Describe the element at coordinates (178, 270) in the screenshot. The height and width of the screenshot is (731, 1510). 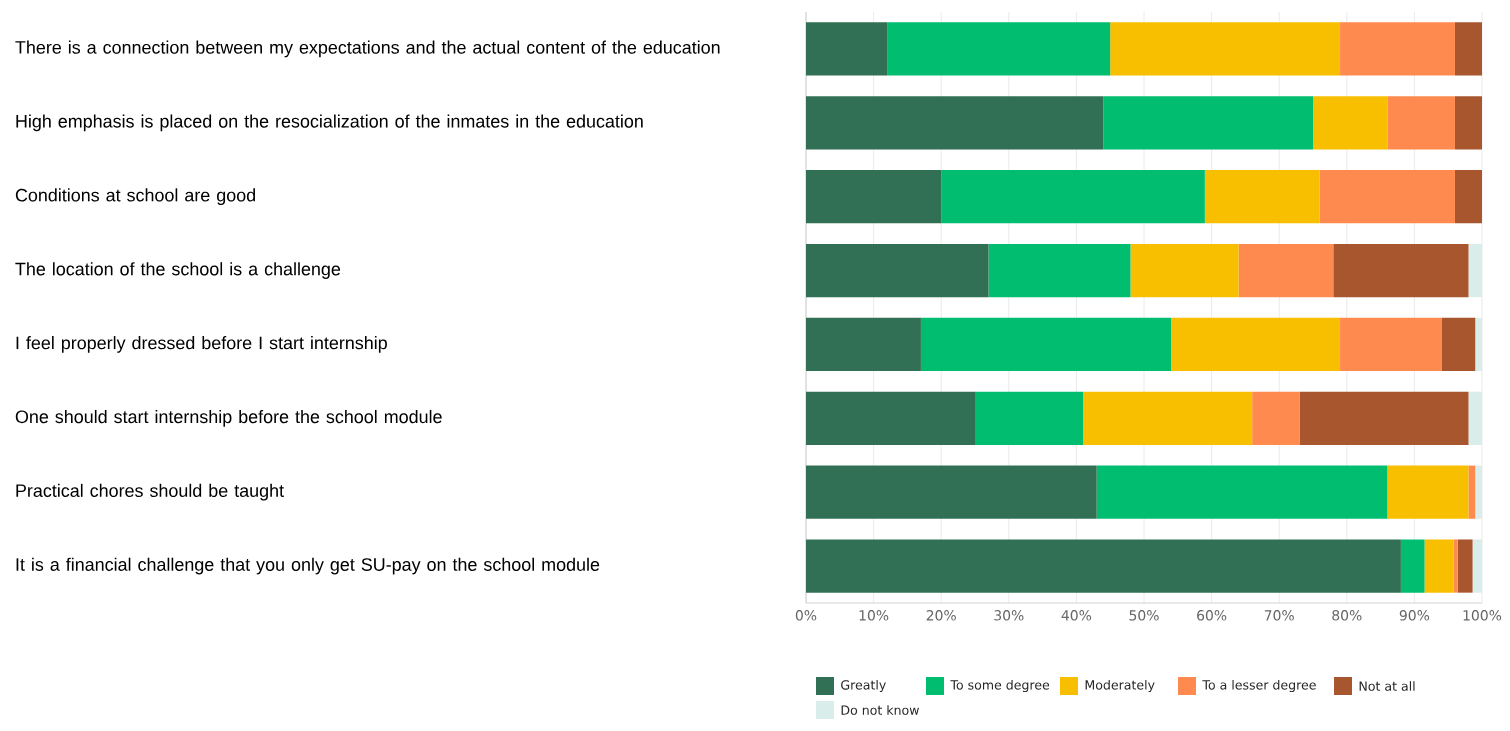
I see `y-tick-label: The location of the school is a challenge` at that location.